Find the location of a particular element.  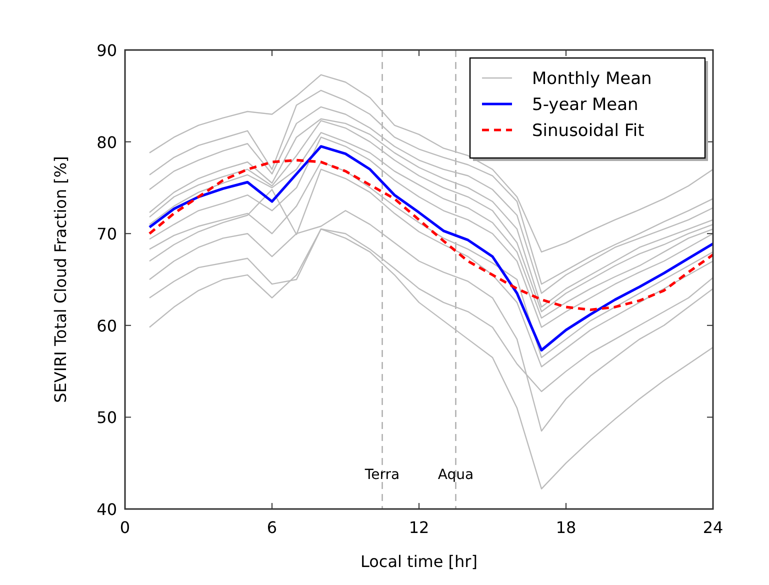

y-tick-label: 60 is located at coordinates (106, 326).